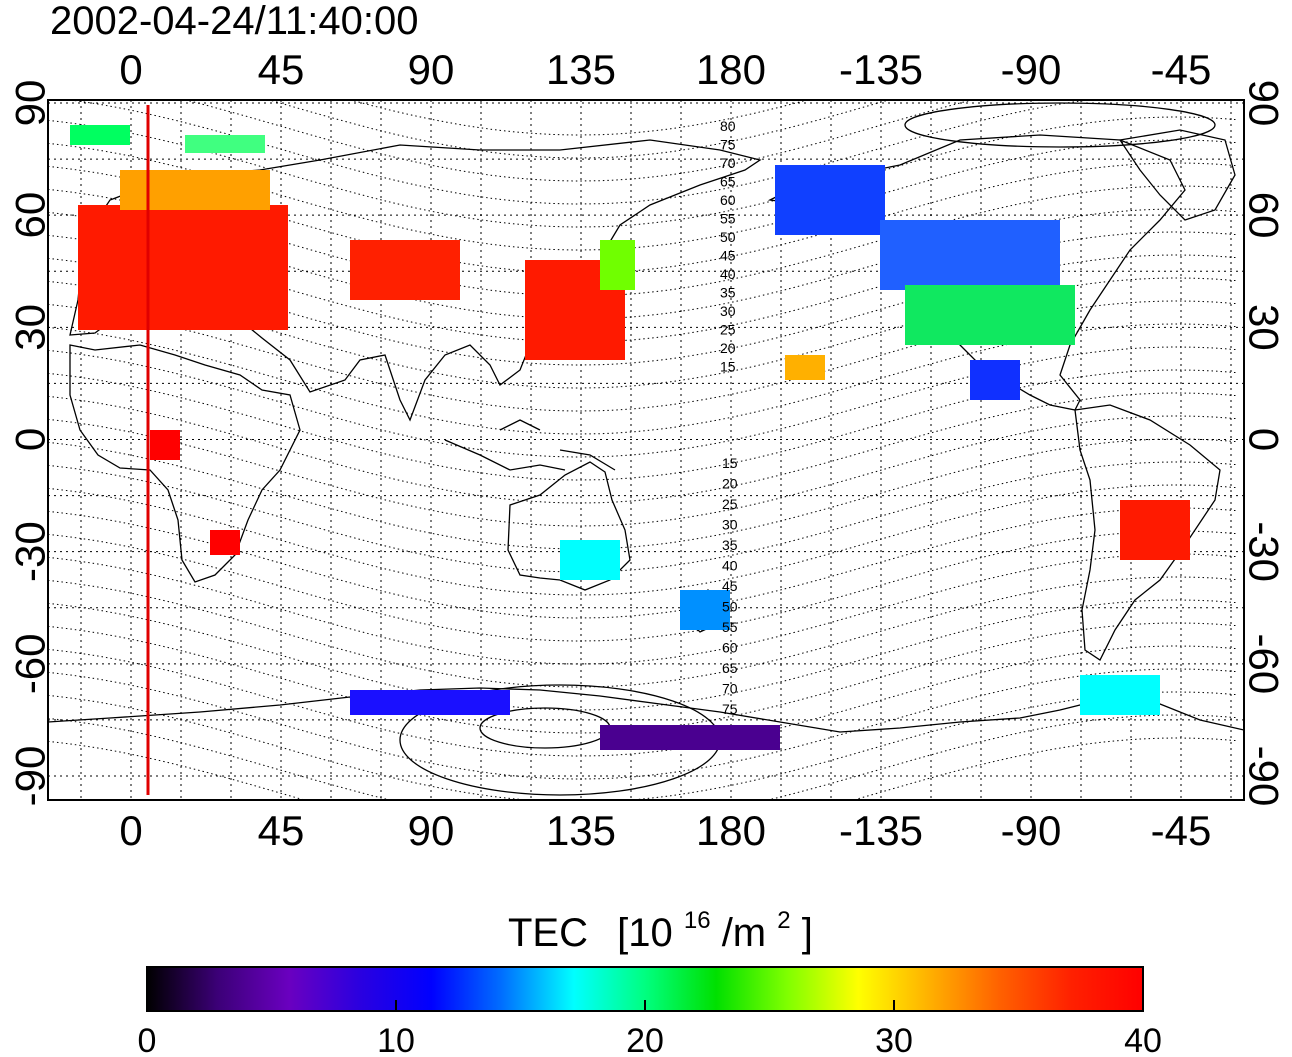  What do you see at coordinates (830, 200) in the screenshot?
I see `tec-alaska` at bounding box center [830, 200].